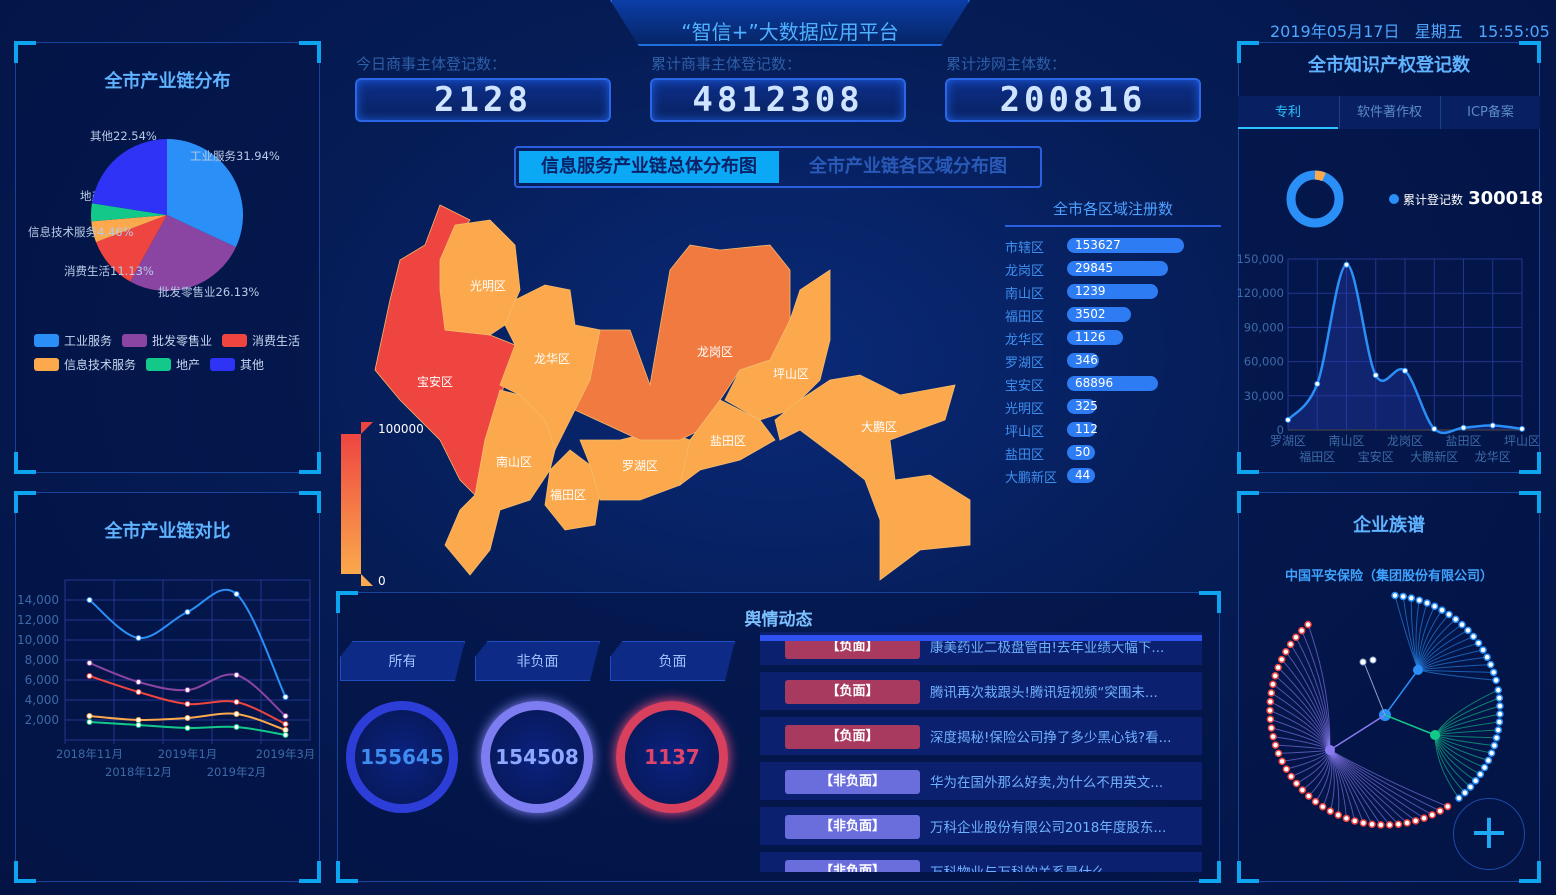  I want to click on legend-item: 信息技术服务, so click(85, 364).